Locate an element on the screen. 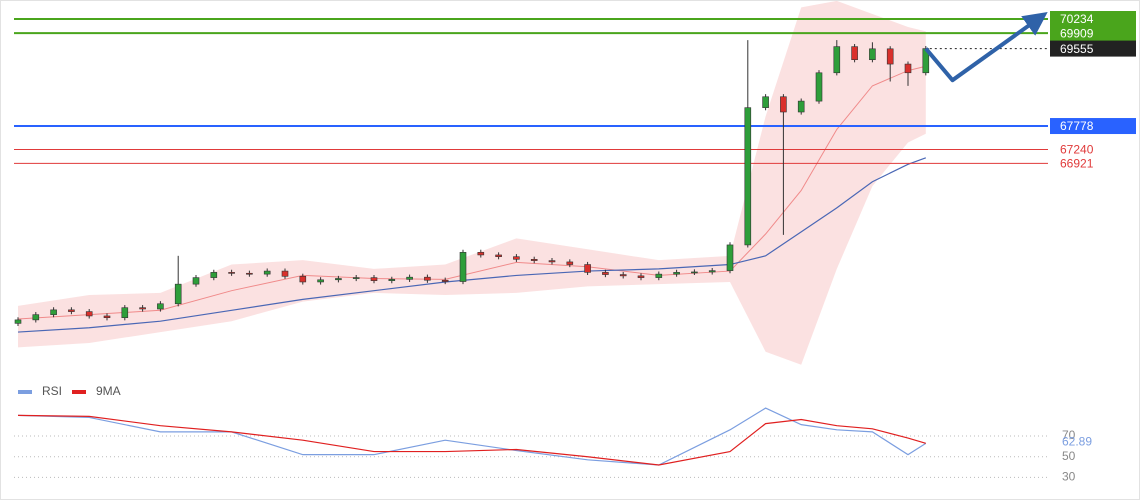 The width and height of the screenshot is (1140, 500). level-label: 67240 is located at coordinates (1077, 150).